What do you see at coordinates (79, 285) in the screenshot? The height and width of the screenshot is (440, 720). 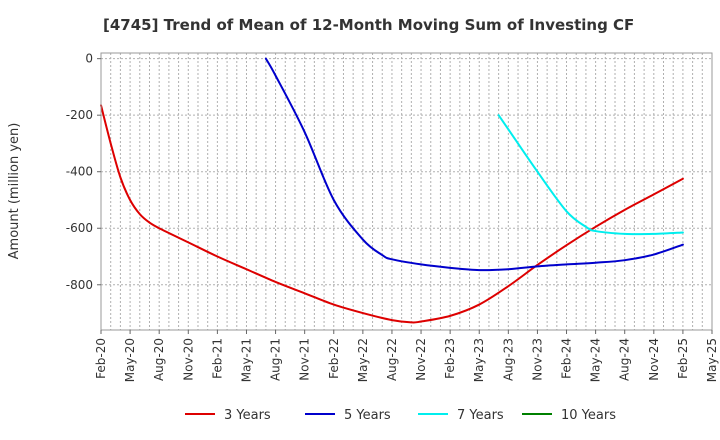 I see `y-tick-label: -800` at bounding box center [79, 285].